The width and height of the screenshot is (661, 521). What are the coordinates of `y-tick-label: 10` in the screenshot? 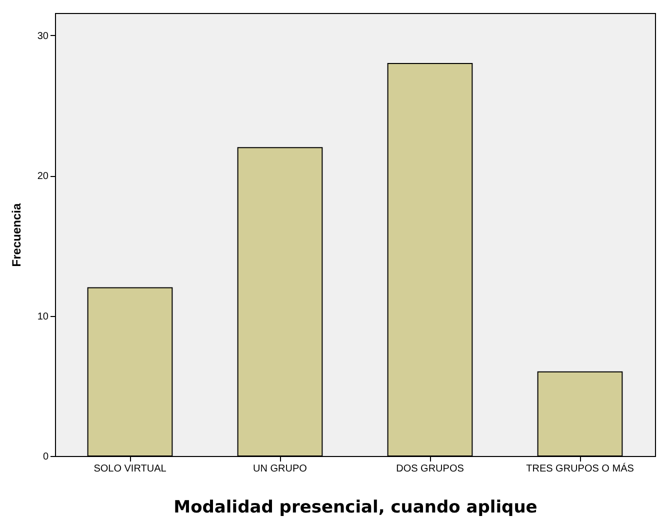 It's located at (43, 316).